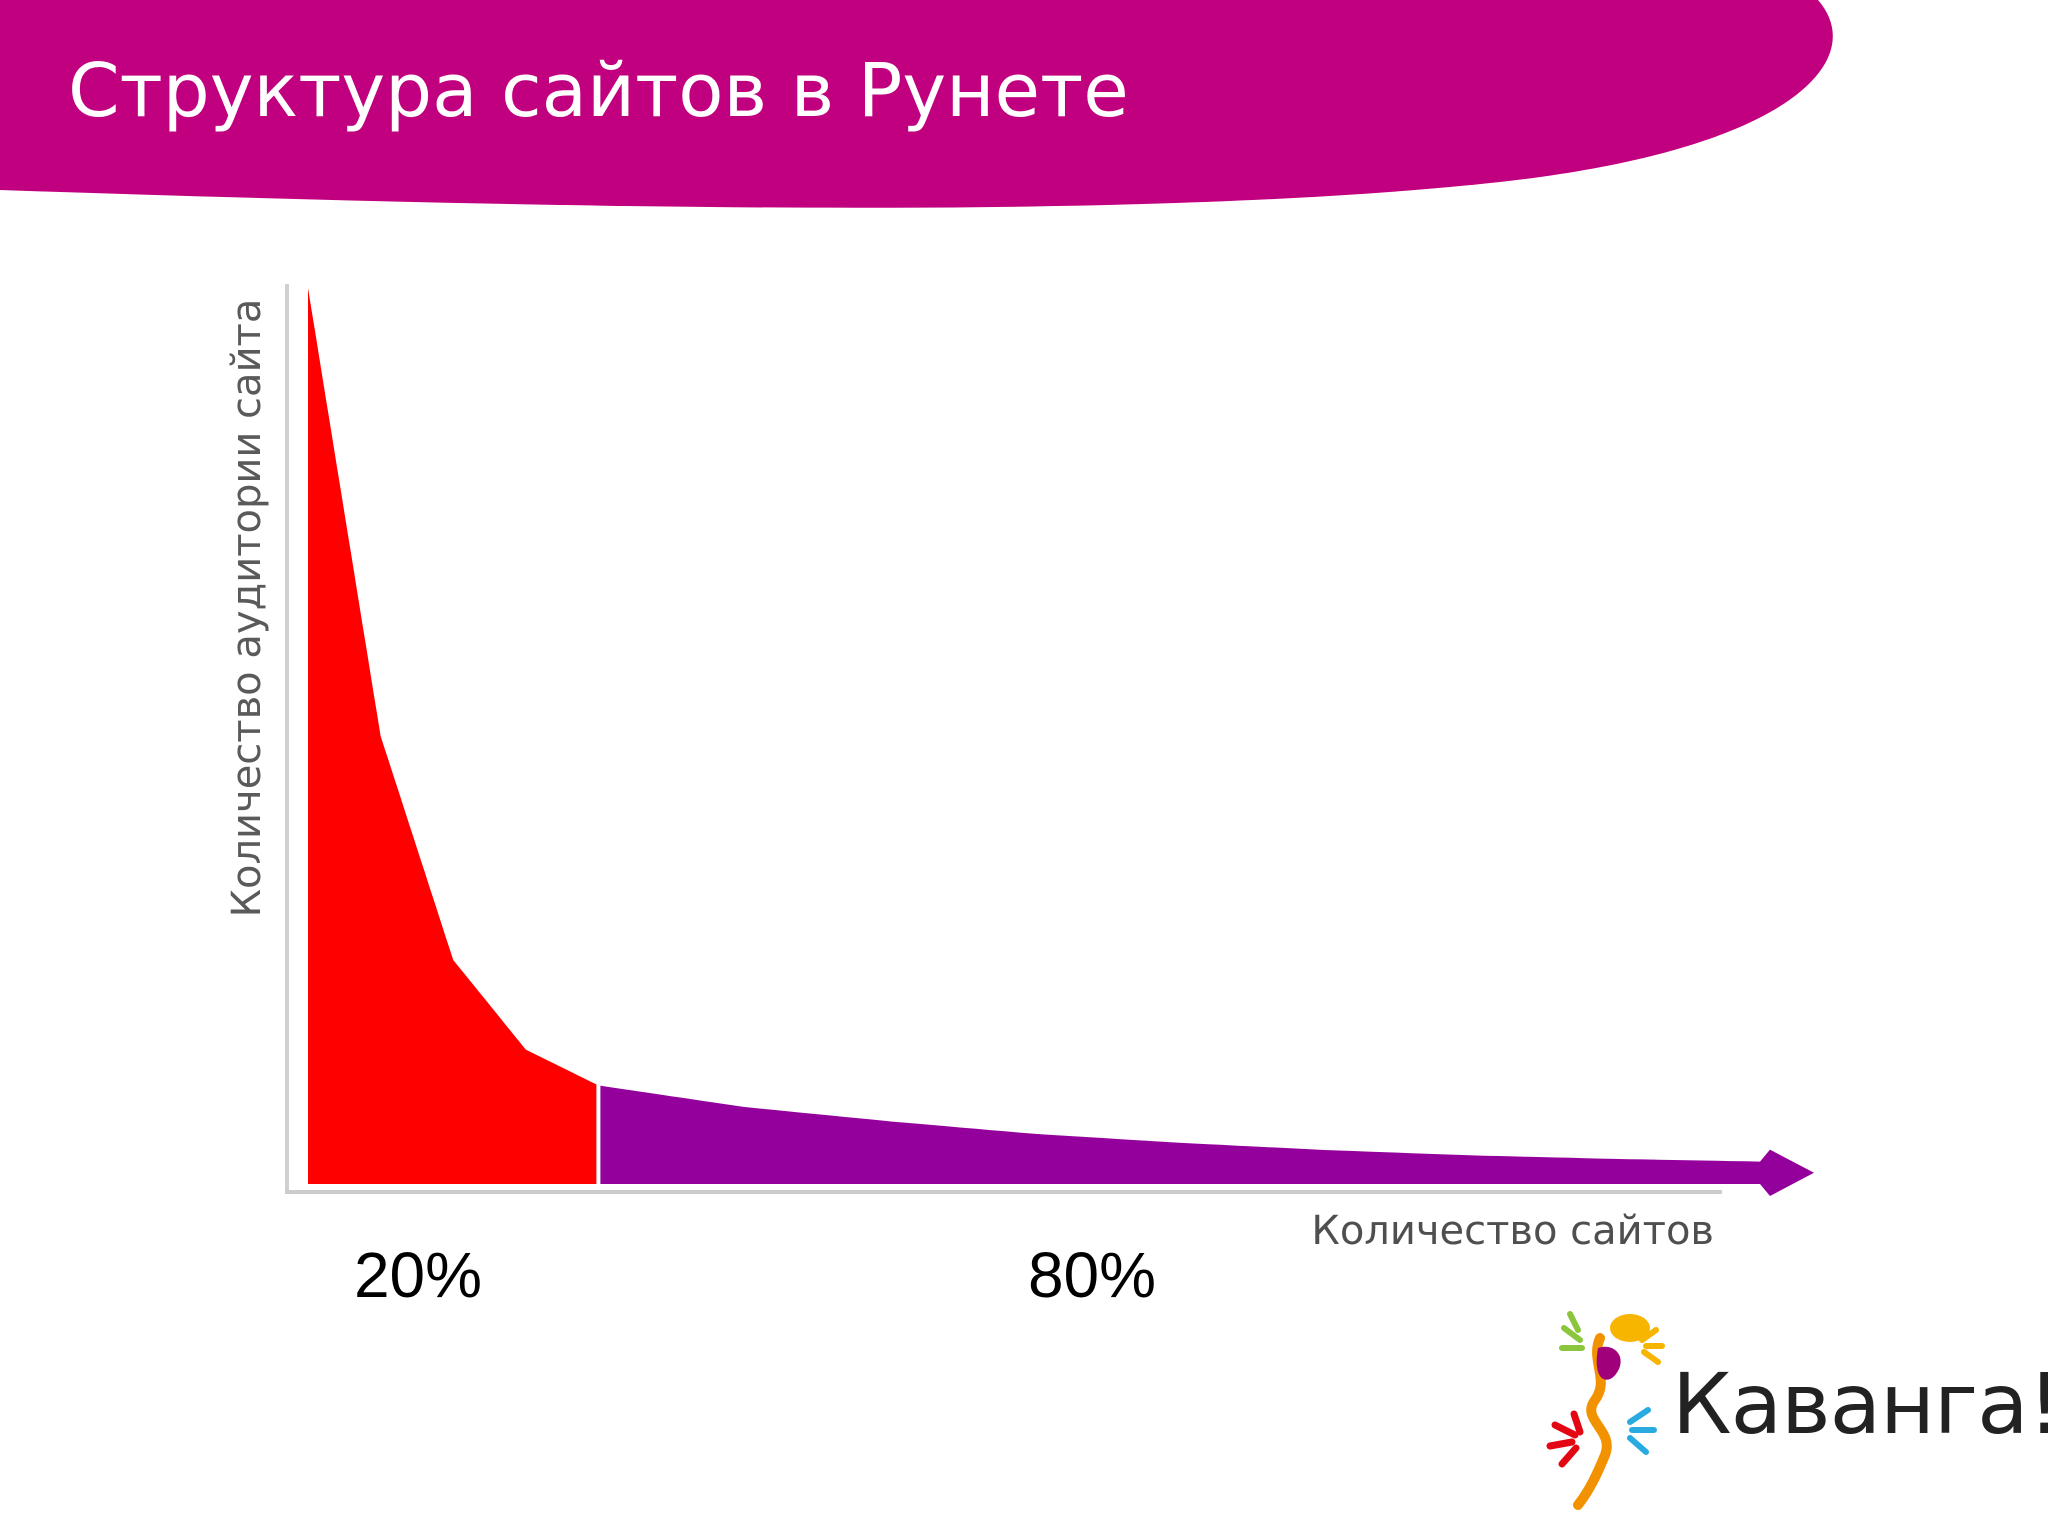 The width and height of the screenshot is (2048, 1536). What do you see at coordinates (418, 1275) in the screenshot?
I see `segment-label-20: 20%` at bounding box center [418, 1275].